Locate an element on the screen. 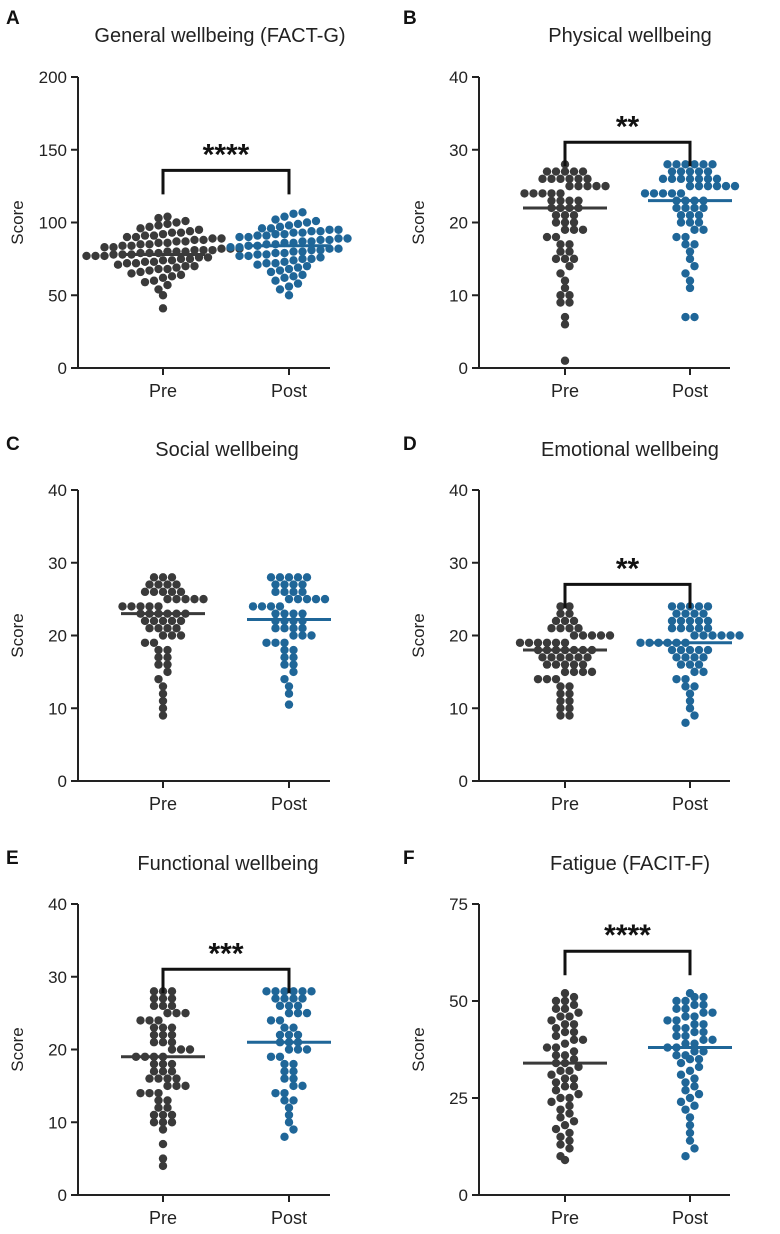 The width and height of the screenshot is (780, 1234). y-tick-label: 20 is located at coordinates (458, 636).